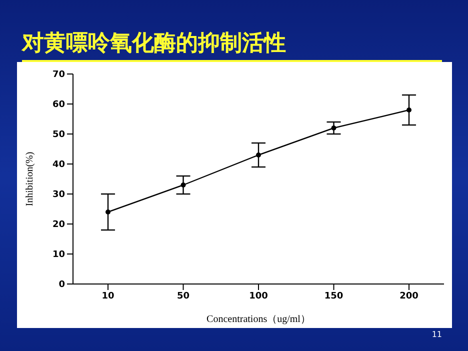 Image resolution: width=468 pixels, height=351 pixels. Describe the element at coordinates (334, 296) in the screenshot. I see `x-tick-label: 150` at that location.